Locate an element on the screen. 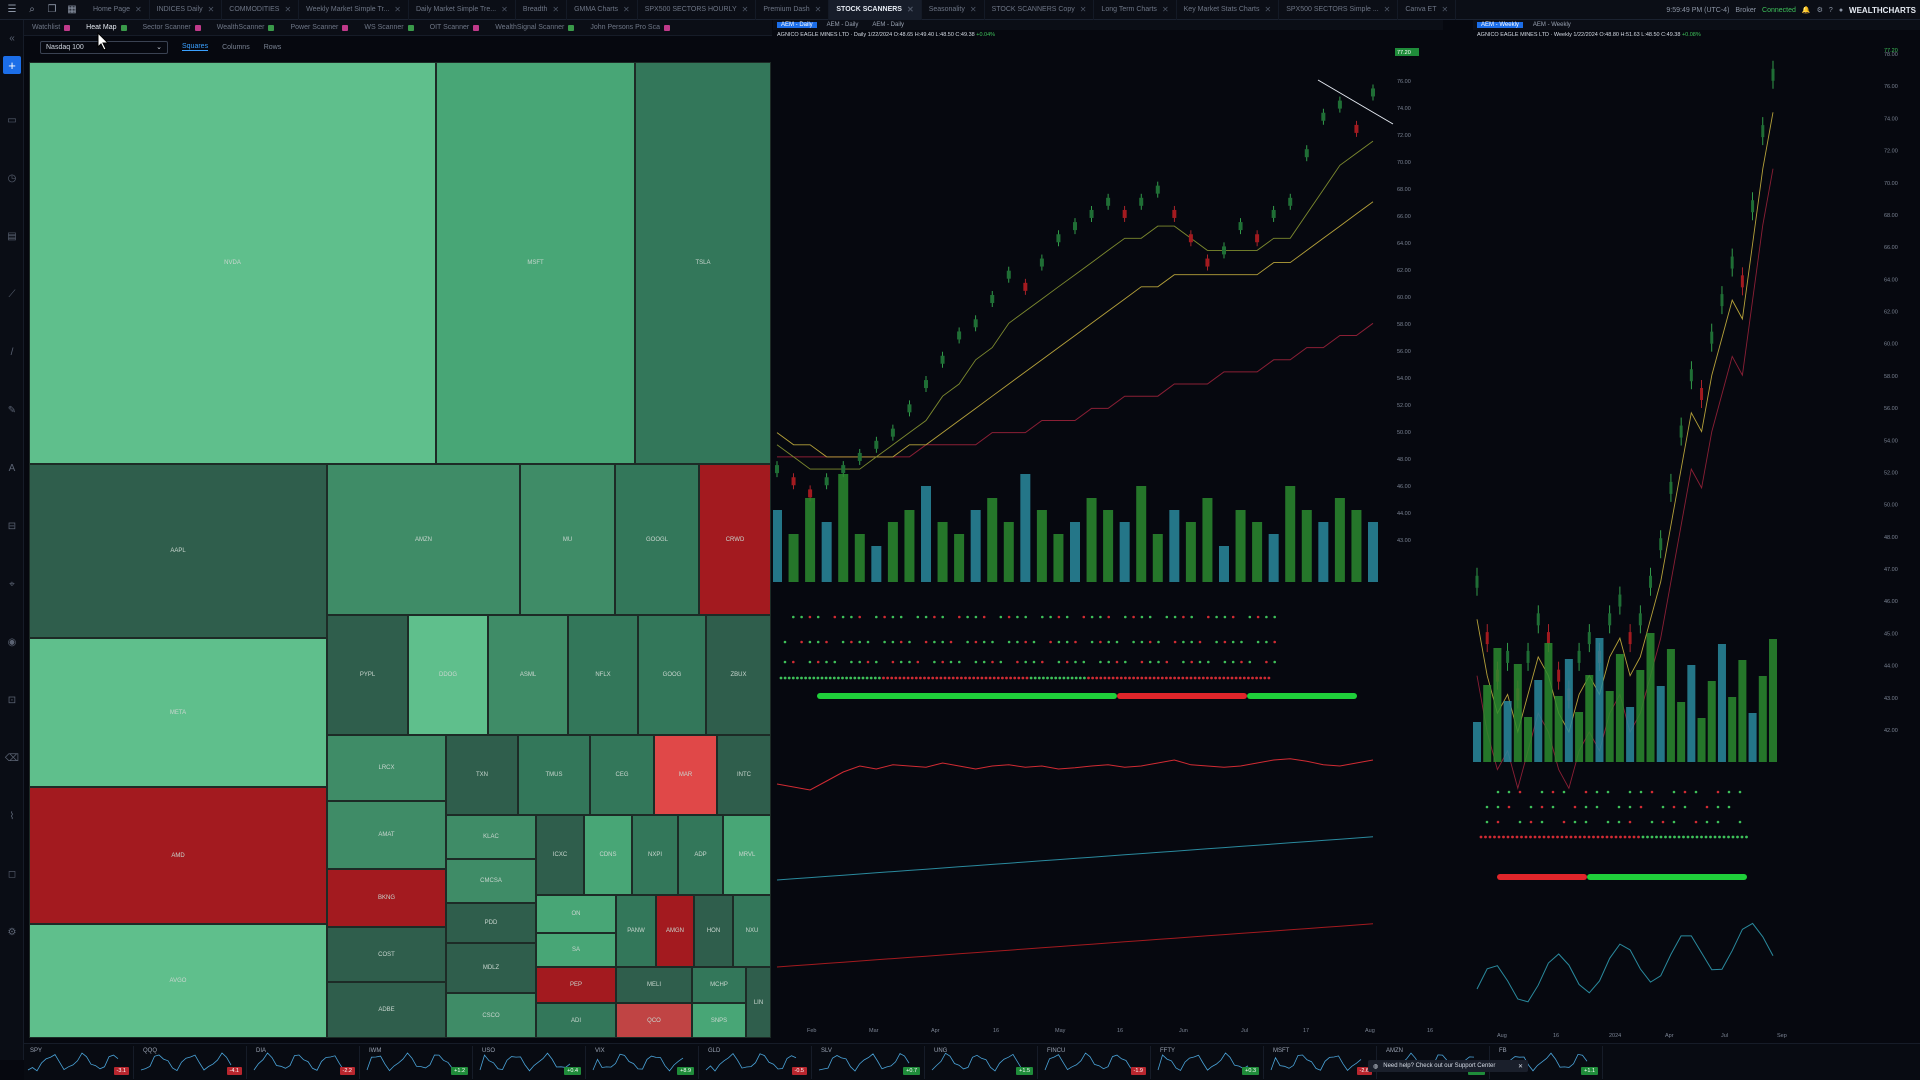 The image size is (1920, 1080). heatmap-cell: ADBE is located at coordinates (386, 1010).